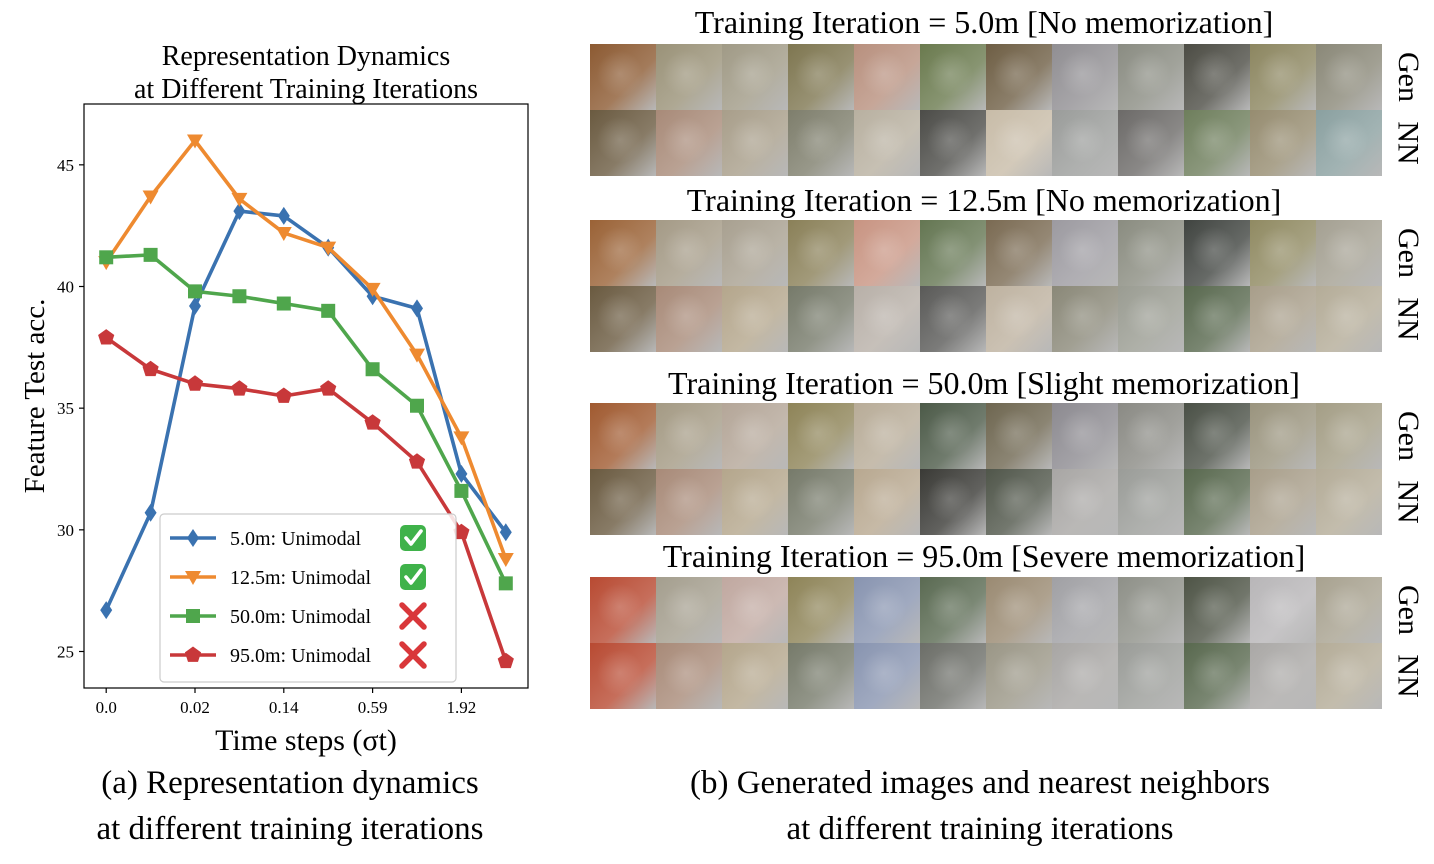  I want to click on legend-label: 12.5m: Unimodal, so click(301, 578).